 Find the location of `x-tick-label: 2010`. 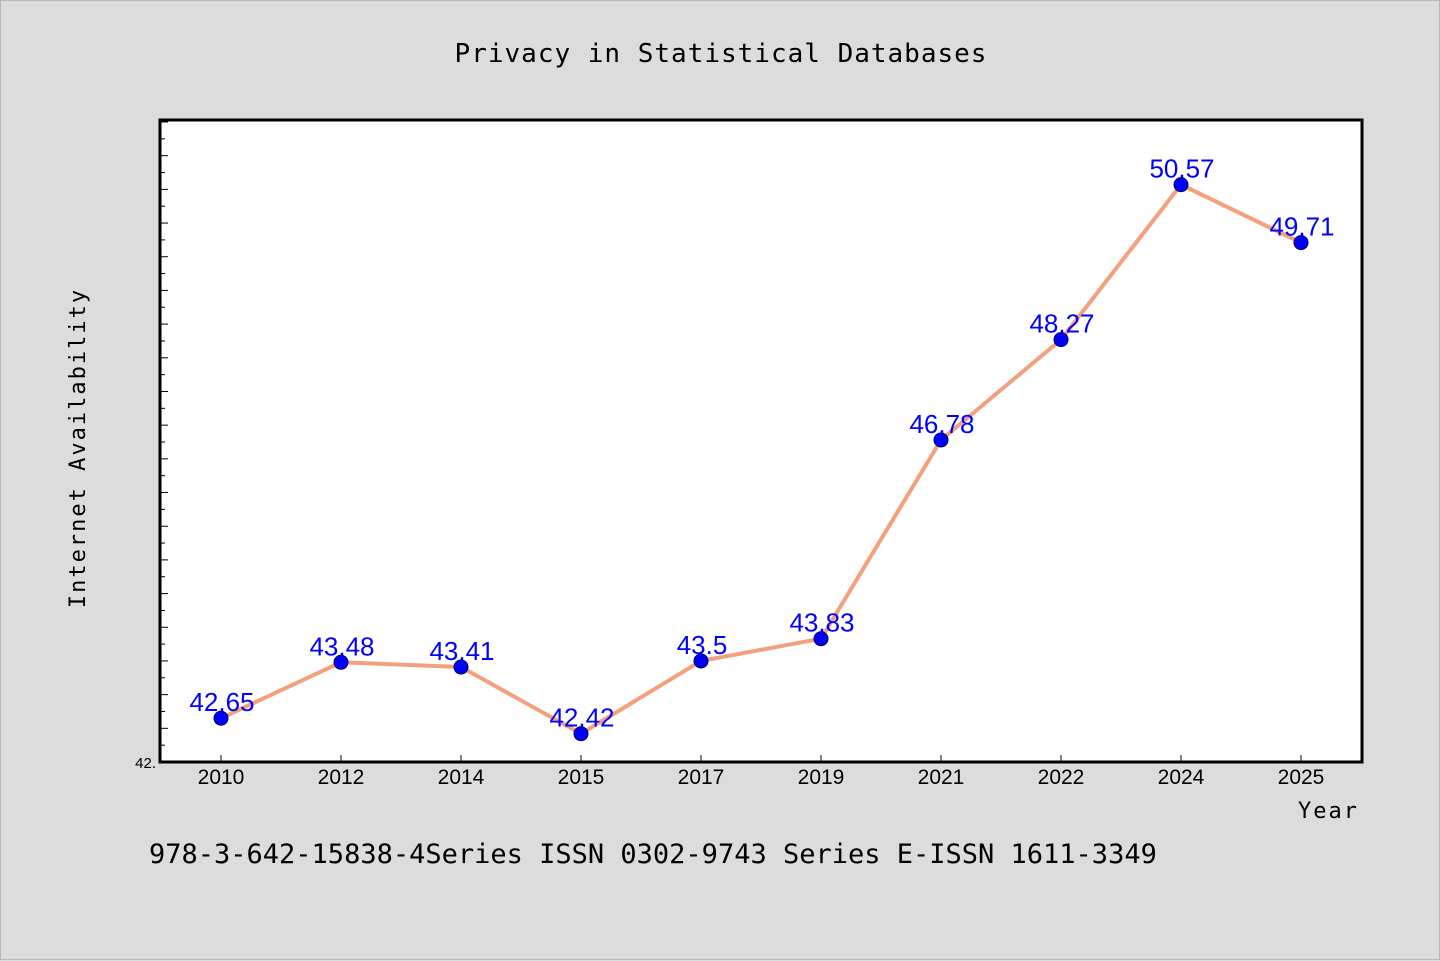

x-tick-label: 2010 is located at coordinates (221, 777).